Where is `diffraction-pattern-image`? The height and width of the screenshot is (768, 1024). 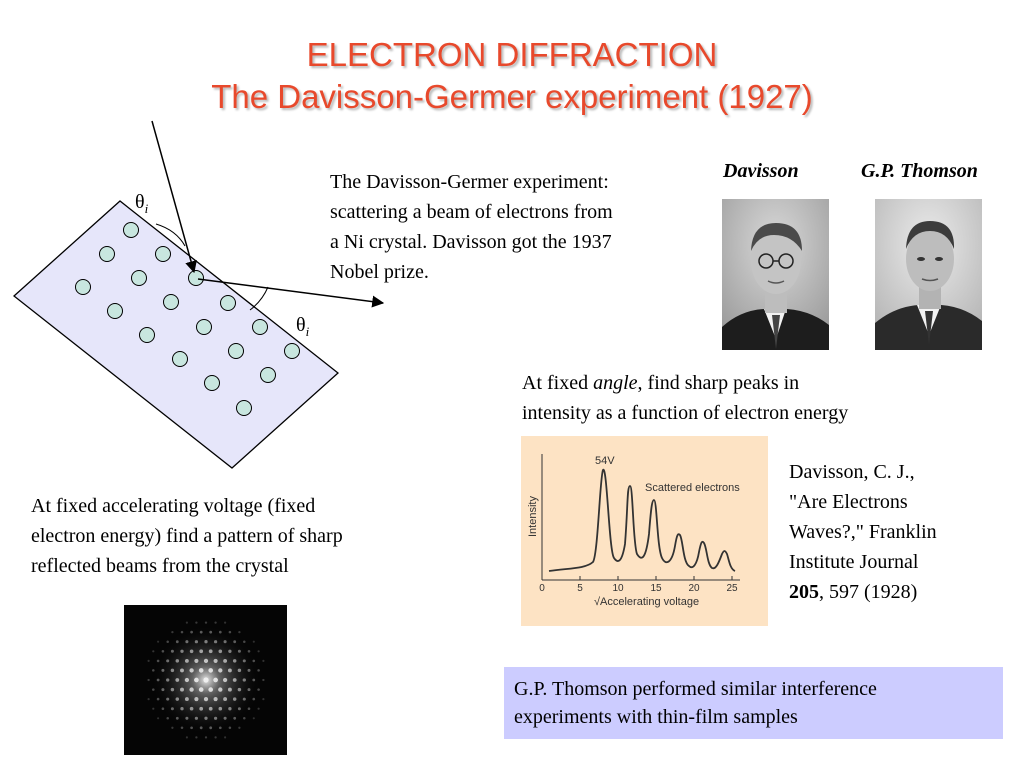 diffraction-pattern-image is located at coordinates (205, 680).